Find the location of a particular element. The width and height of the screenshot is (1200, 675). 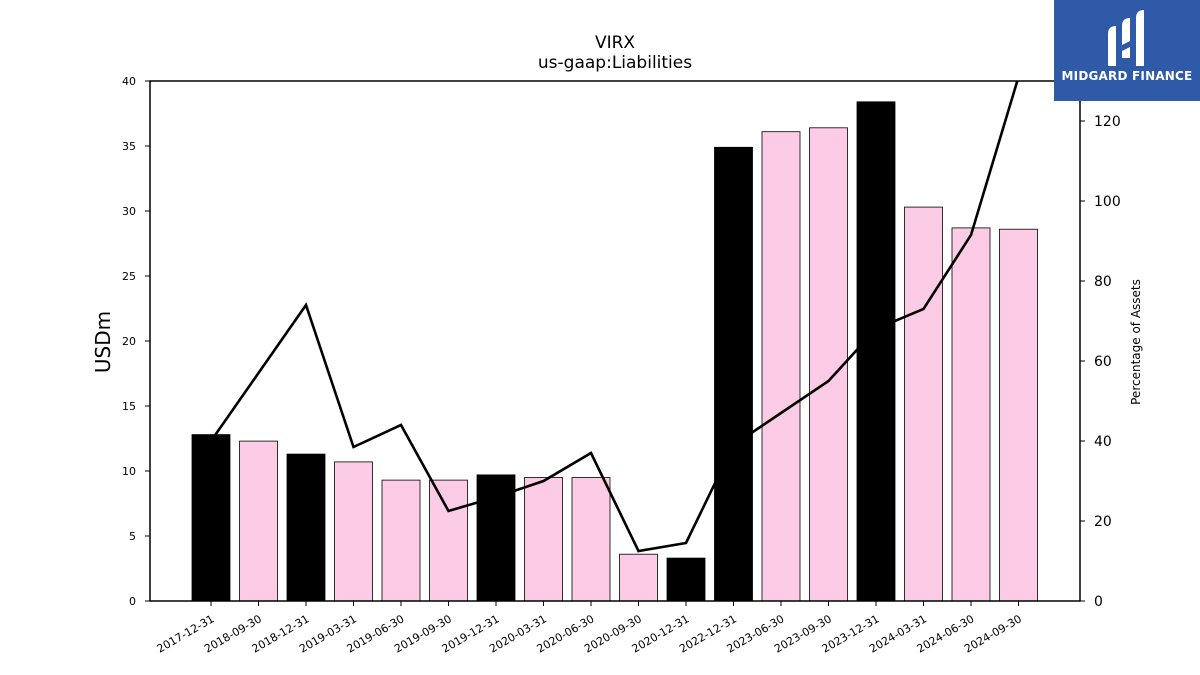

brand-mark-icon is located at coordinates (1126, 38).